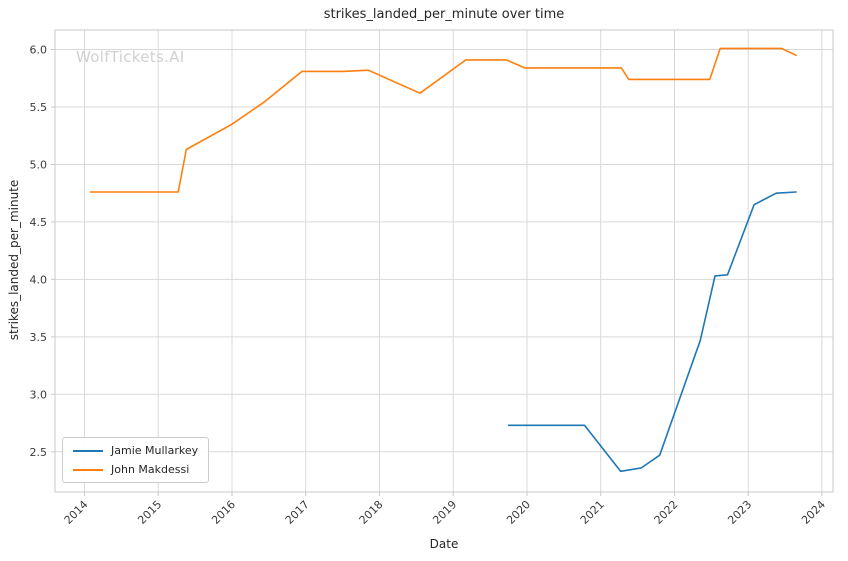 Image resolution: width=848 pixels, height=561 pixels. Describe the element at coordinates (739, 512) in the screenshot. I see `x-tick-label: 2023` at that location.